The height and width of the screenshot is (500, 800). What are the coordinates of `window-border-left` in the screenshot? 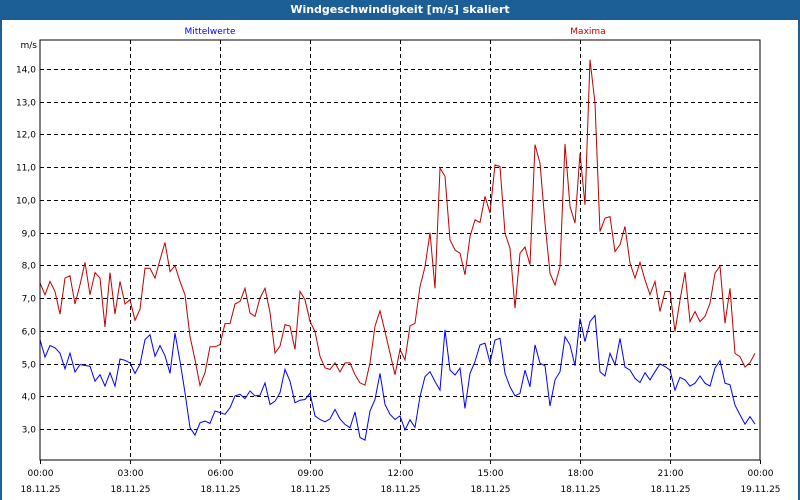 It's located at (1, 260).